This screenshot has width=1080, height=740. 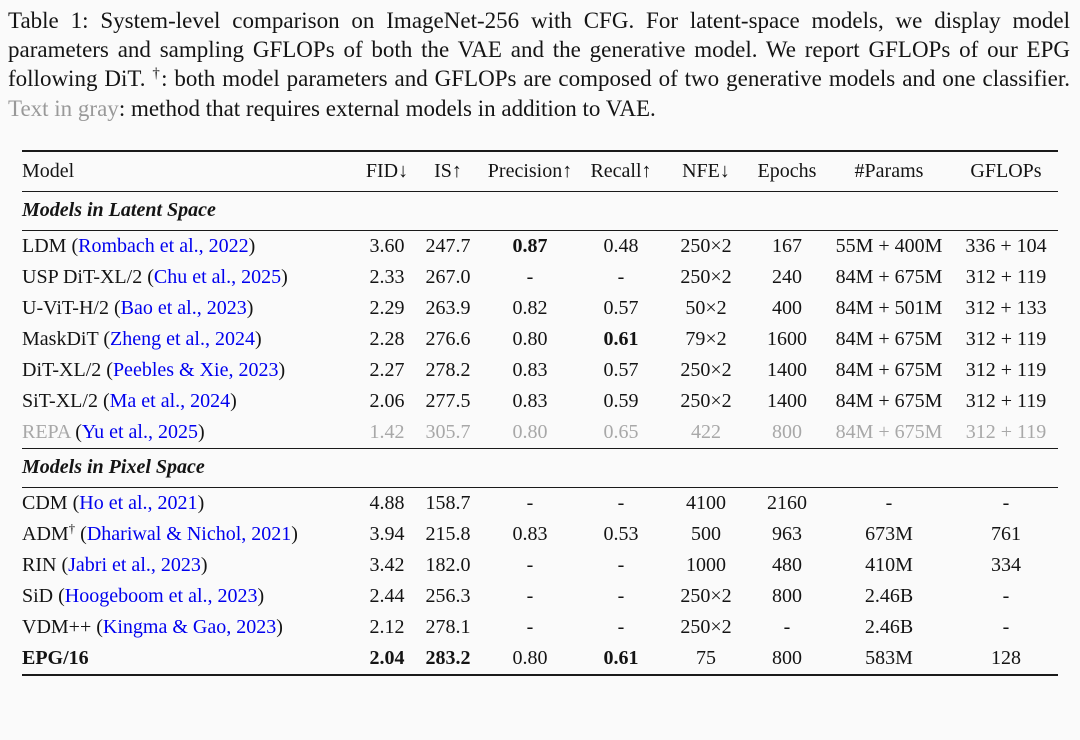 I want to click on cell-model: U-ViT-H/2 (Bao et al., 2023), so click(x=190, y=308).